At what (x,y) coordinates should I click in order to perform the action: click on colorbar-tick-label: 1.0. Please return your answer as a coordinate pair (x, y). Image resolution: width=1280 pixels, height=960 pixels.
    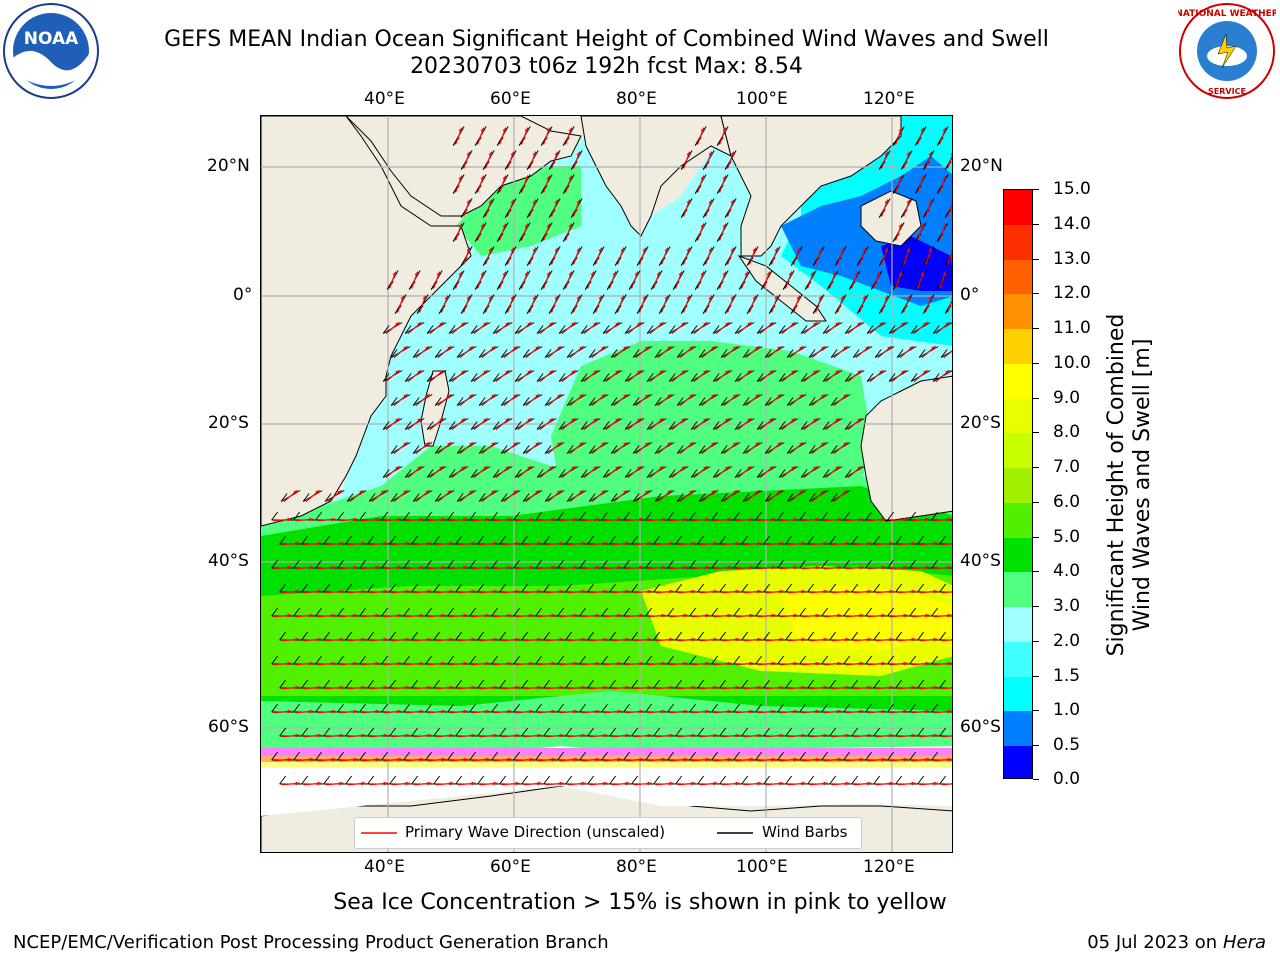
    Looking at the image, I should click on (1067, 710).